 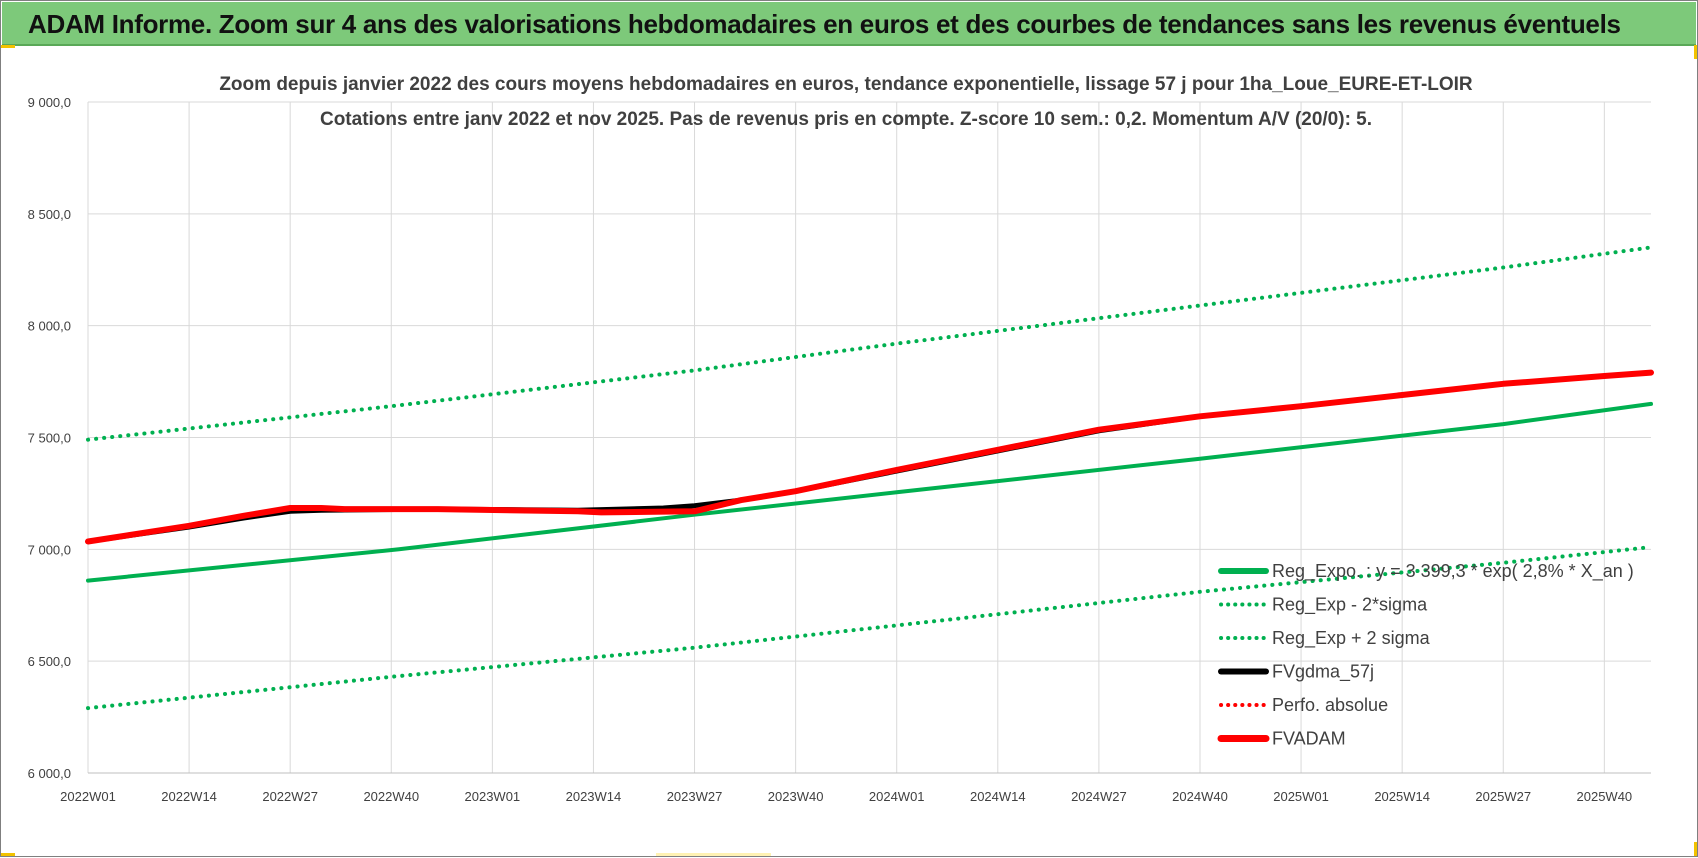 I want to click on x-tick-label: 2023W27, so click(x=695, y=796).